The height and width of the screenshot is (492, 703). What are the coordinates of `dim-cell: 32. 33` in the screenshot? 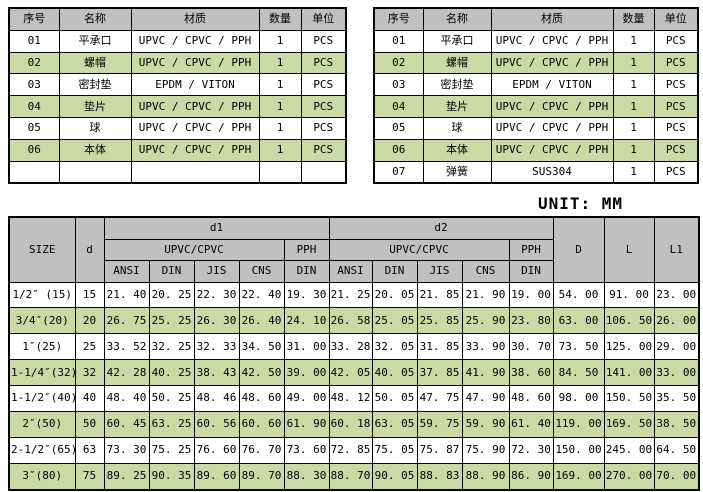 It's located at (216, 347).